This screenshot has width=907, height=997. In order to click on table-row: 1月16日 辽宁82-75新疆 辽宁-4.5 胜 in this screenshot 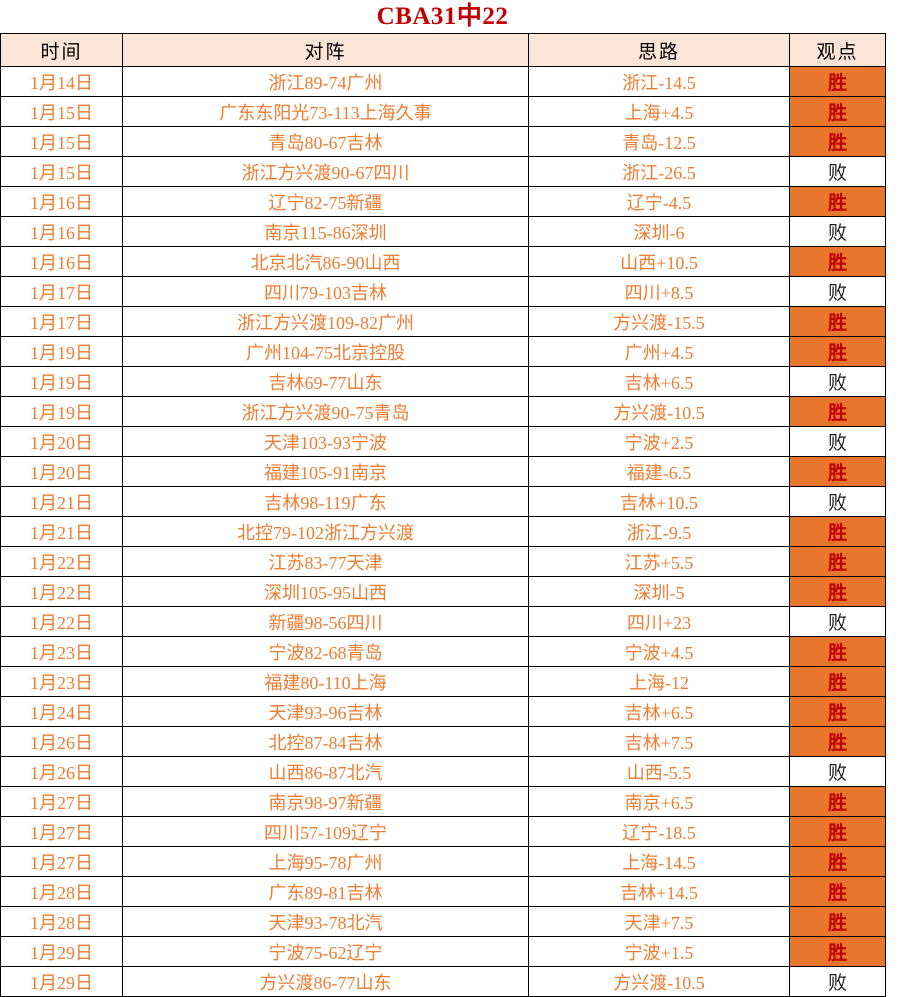, I will do `click(443, 201)`.